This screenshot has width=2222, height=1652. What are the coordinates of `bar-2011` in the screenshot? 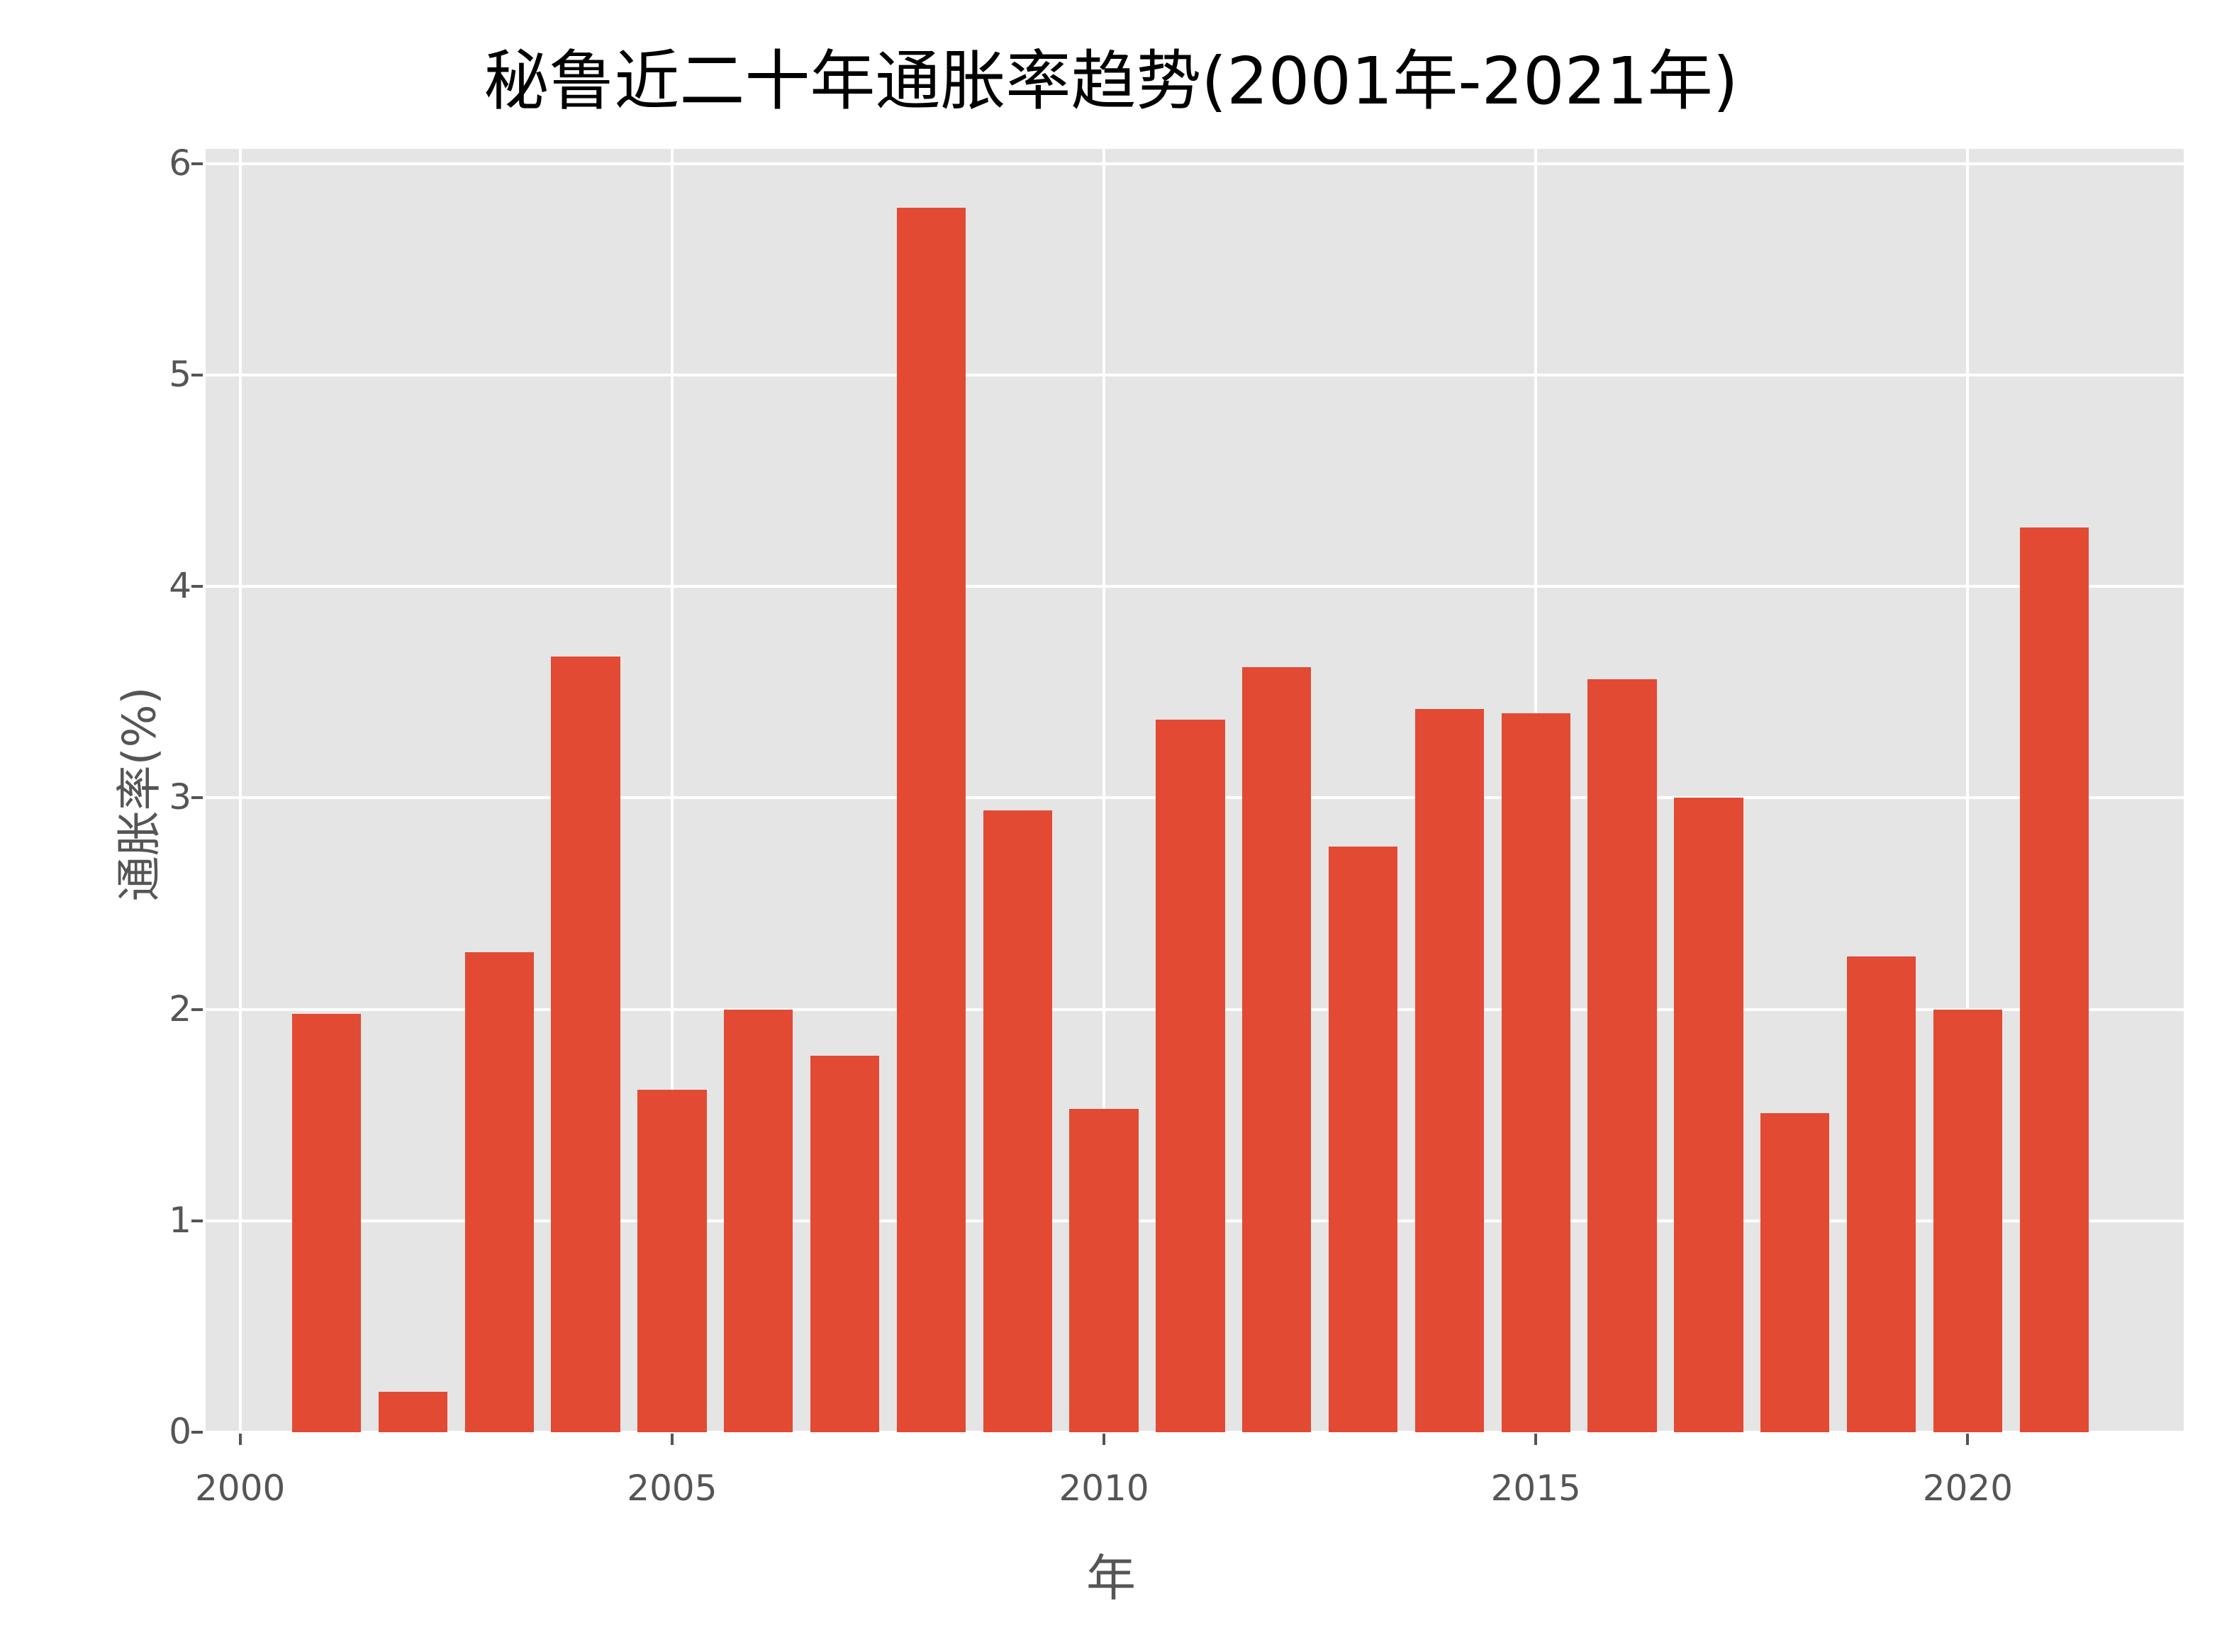 It's located at (1190, 1076).